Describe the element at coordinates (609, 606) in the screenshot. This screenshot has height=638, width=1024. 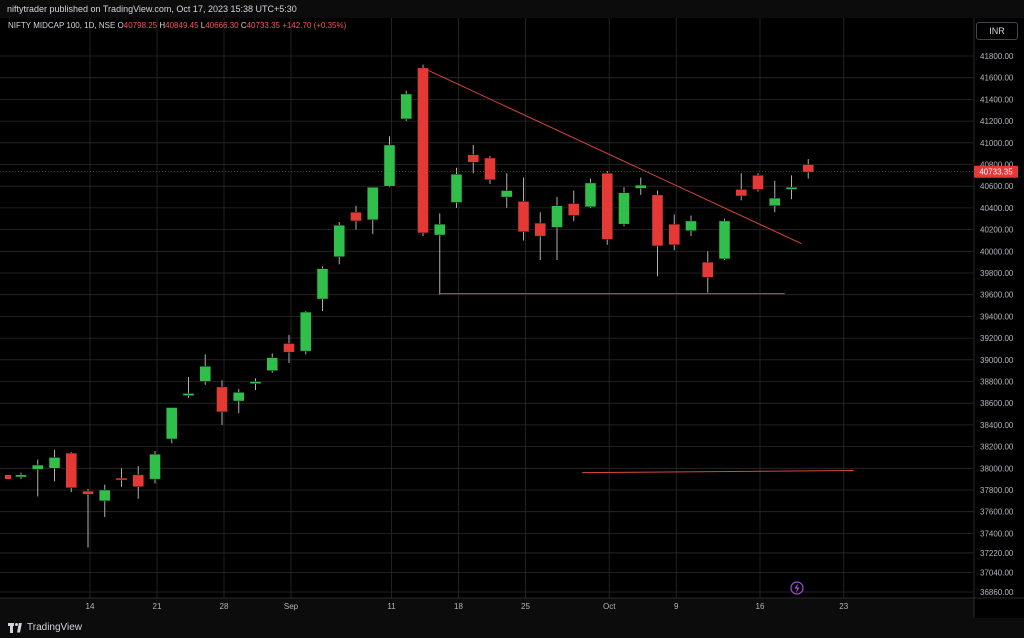
I see `x-tick-label: Oct` at that location.